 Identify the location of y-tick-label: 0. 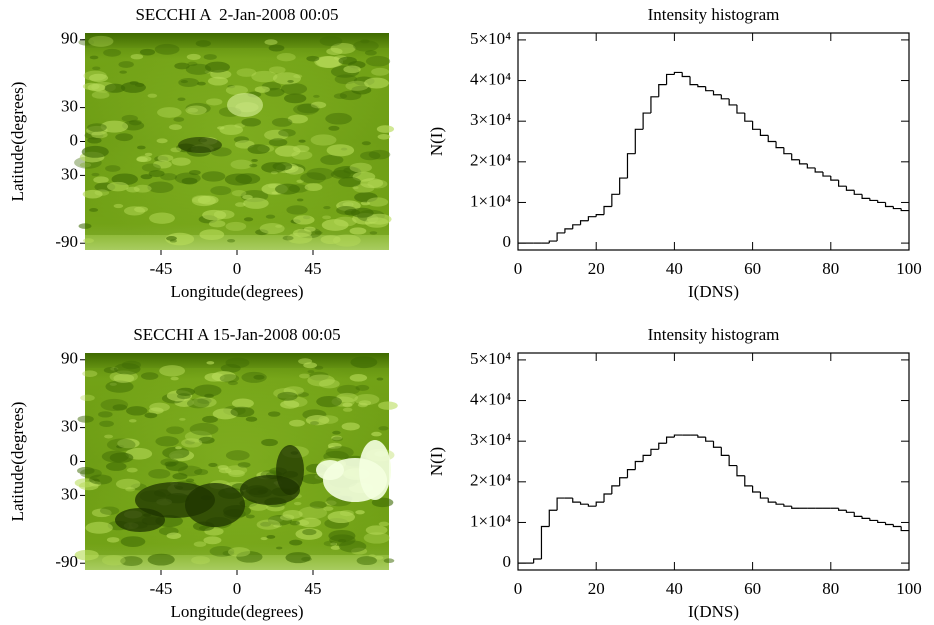
(74, 139).